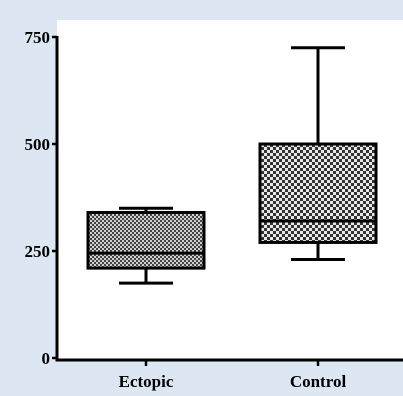 The width and height of the screenshot is (403, 396). I want to click on control-box, so click(318, 193).